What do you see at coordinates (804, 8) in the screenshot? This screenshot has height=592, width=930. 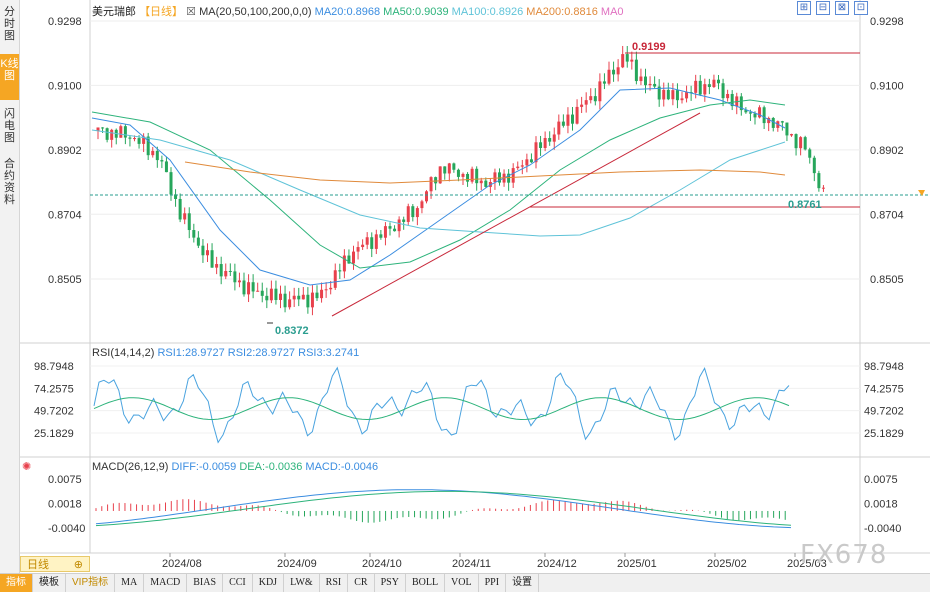 I see `layout-icon: ⊞` at bounding box center [804, 8].